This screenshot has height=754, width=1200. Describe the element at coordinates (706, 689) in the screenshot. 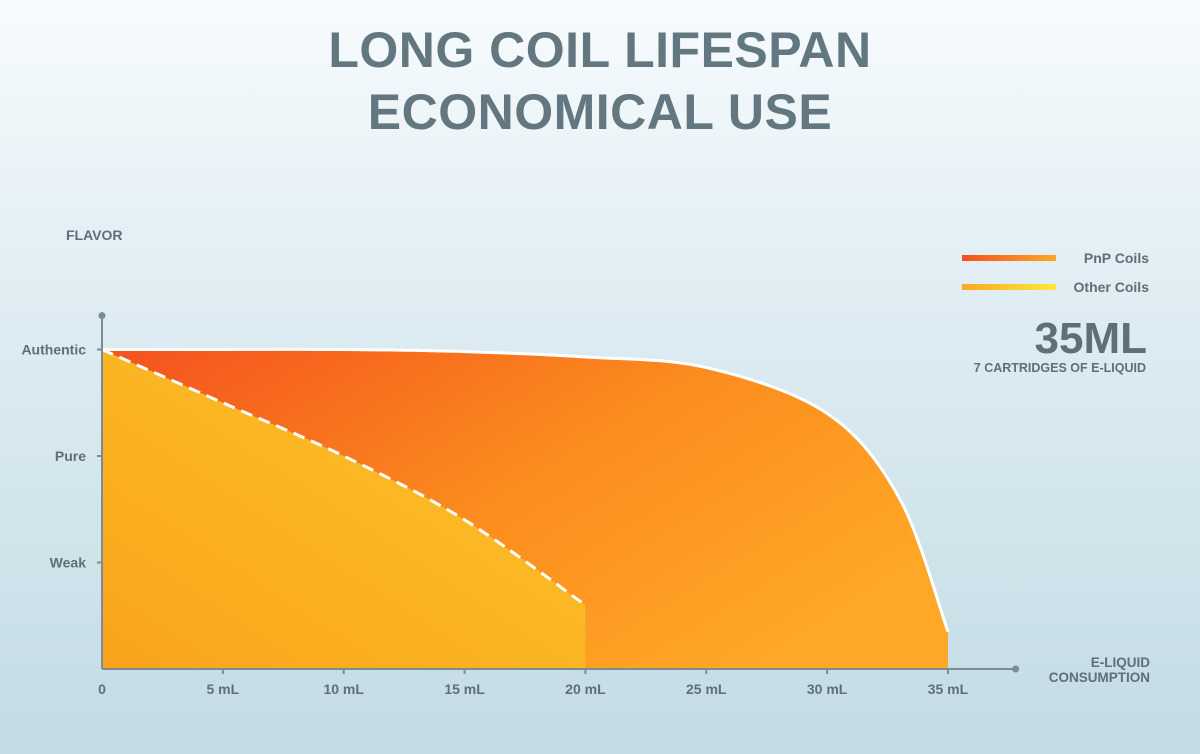

I see `x-tick-label: 25 mL` at that location.